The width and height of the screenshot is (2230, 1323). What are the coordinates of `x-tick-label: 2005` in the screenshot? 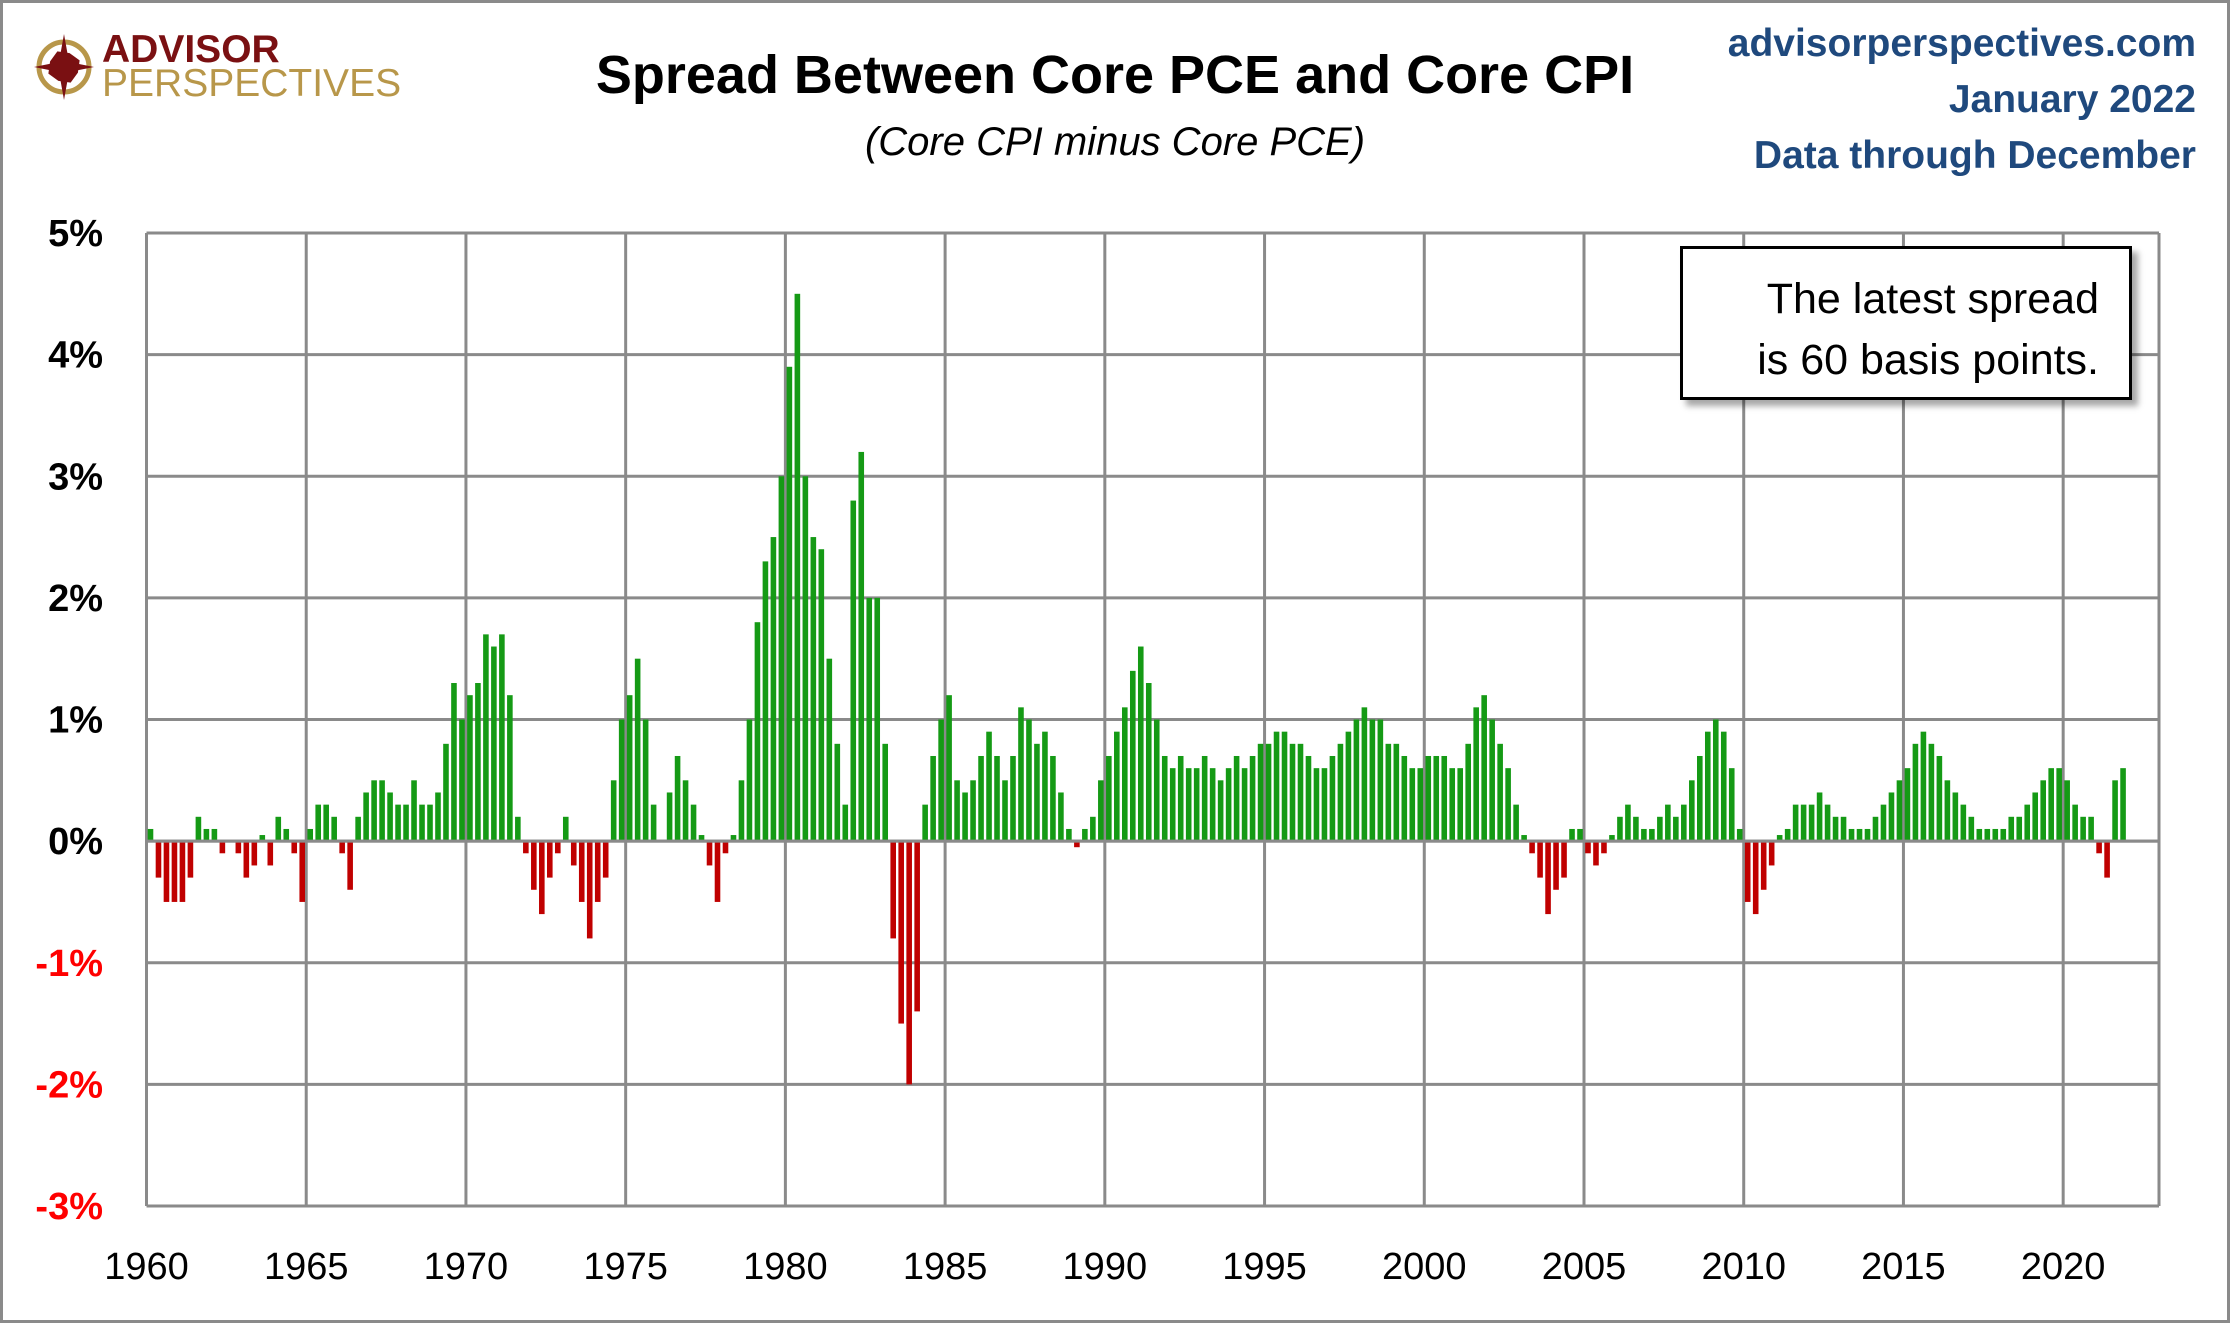 It's located at (1584, 1267).